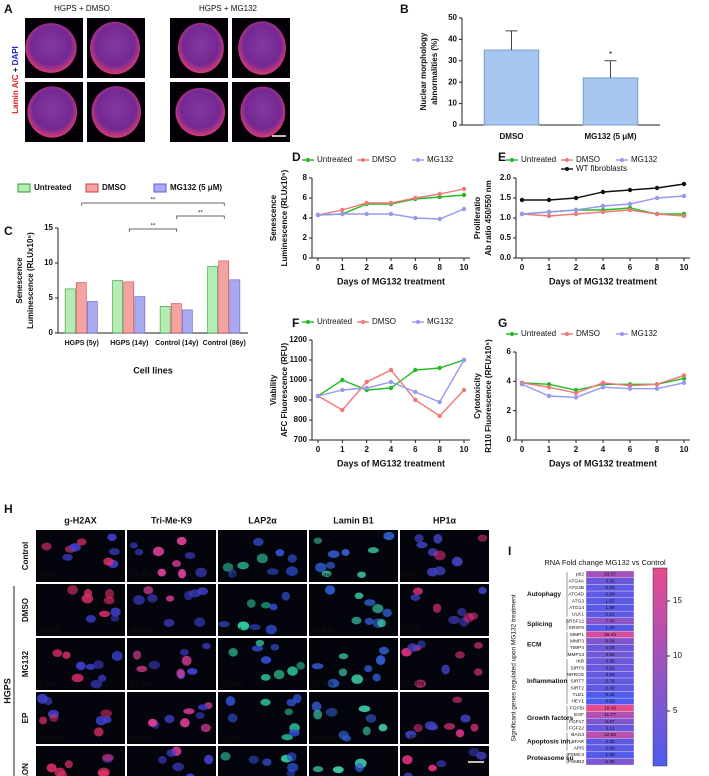 The width and height of the screenshot is (709, 776). I want to click on x-tick-label: 8, so click(657, 449).